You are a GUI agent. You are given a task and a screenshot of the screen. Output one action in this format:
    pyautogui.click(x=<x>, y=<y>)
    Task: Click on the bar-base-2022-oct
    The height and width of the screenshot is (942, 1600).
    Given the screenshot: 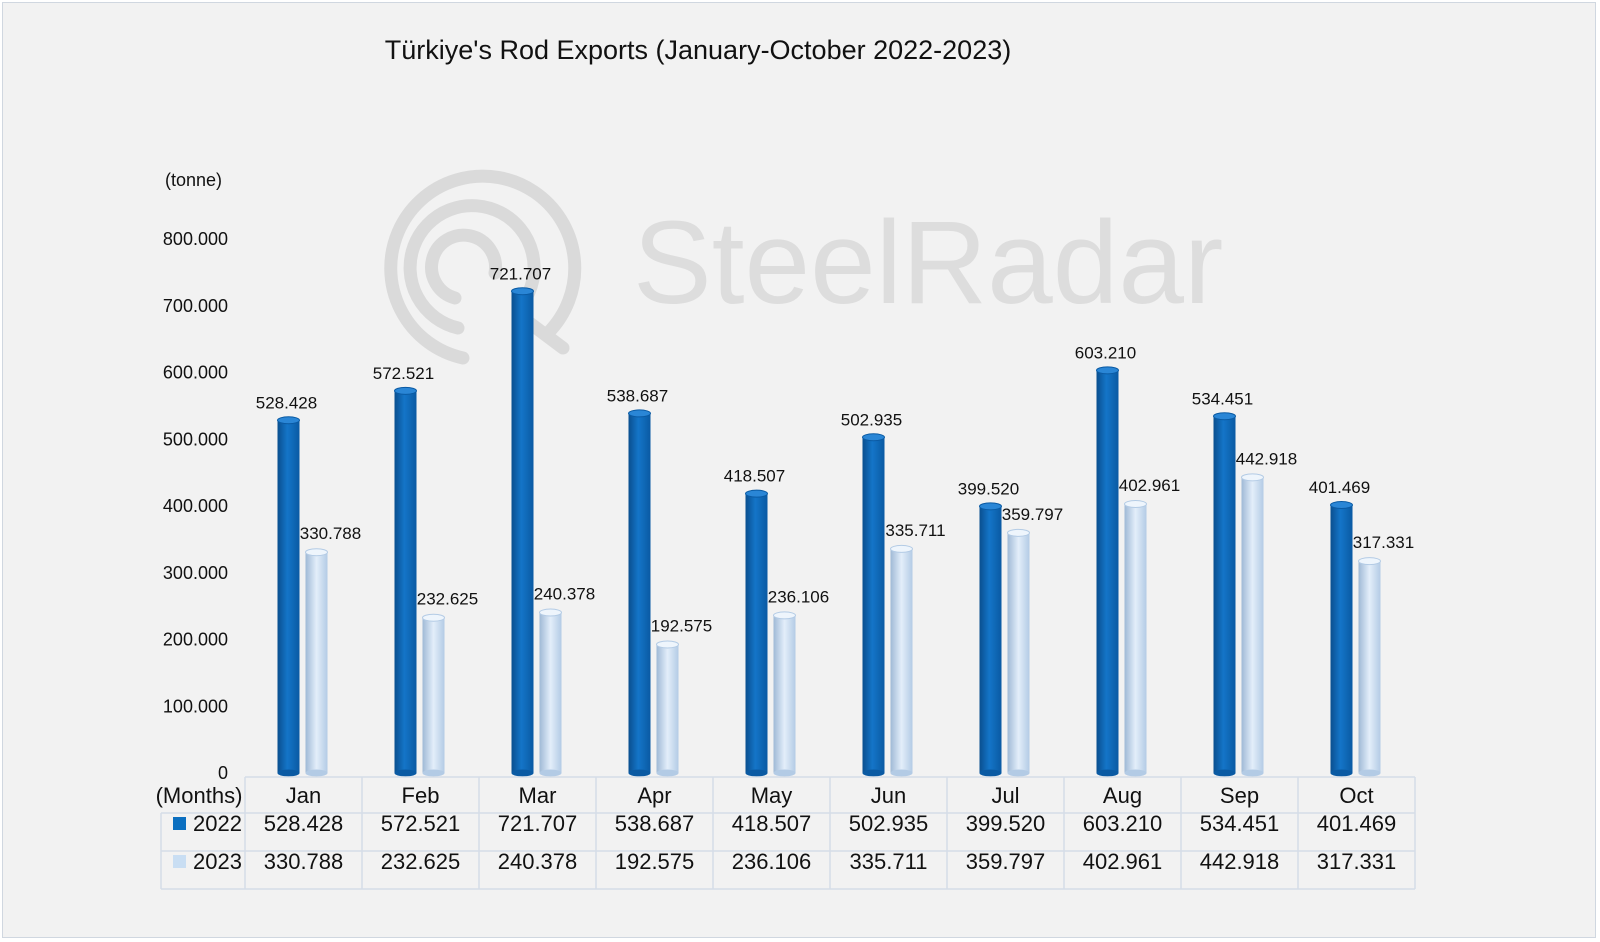 What is the action you would take?
    pyautogui.click(x=1341, y=773)
    